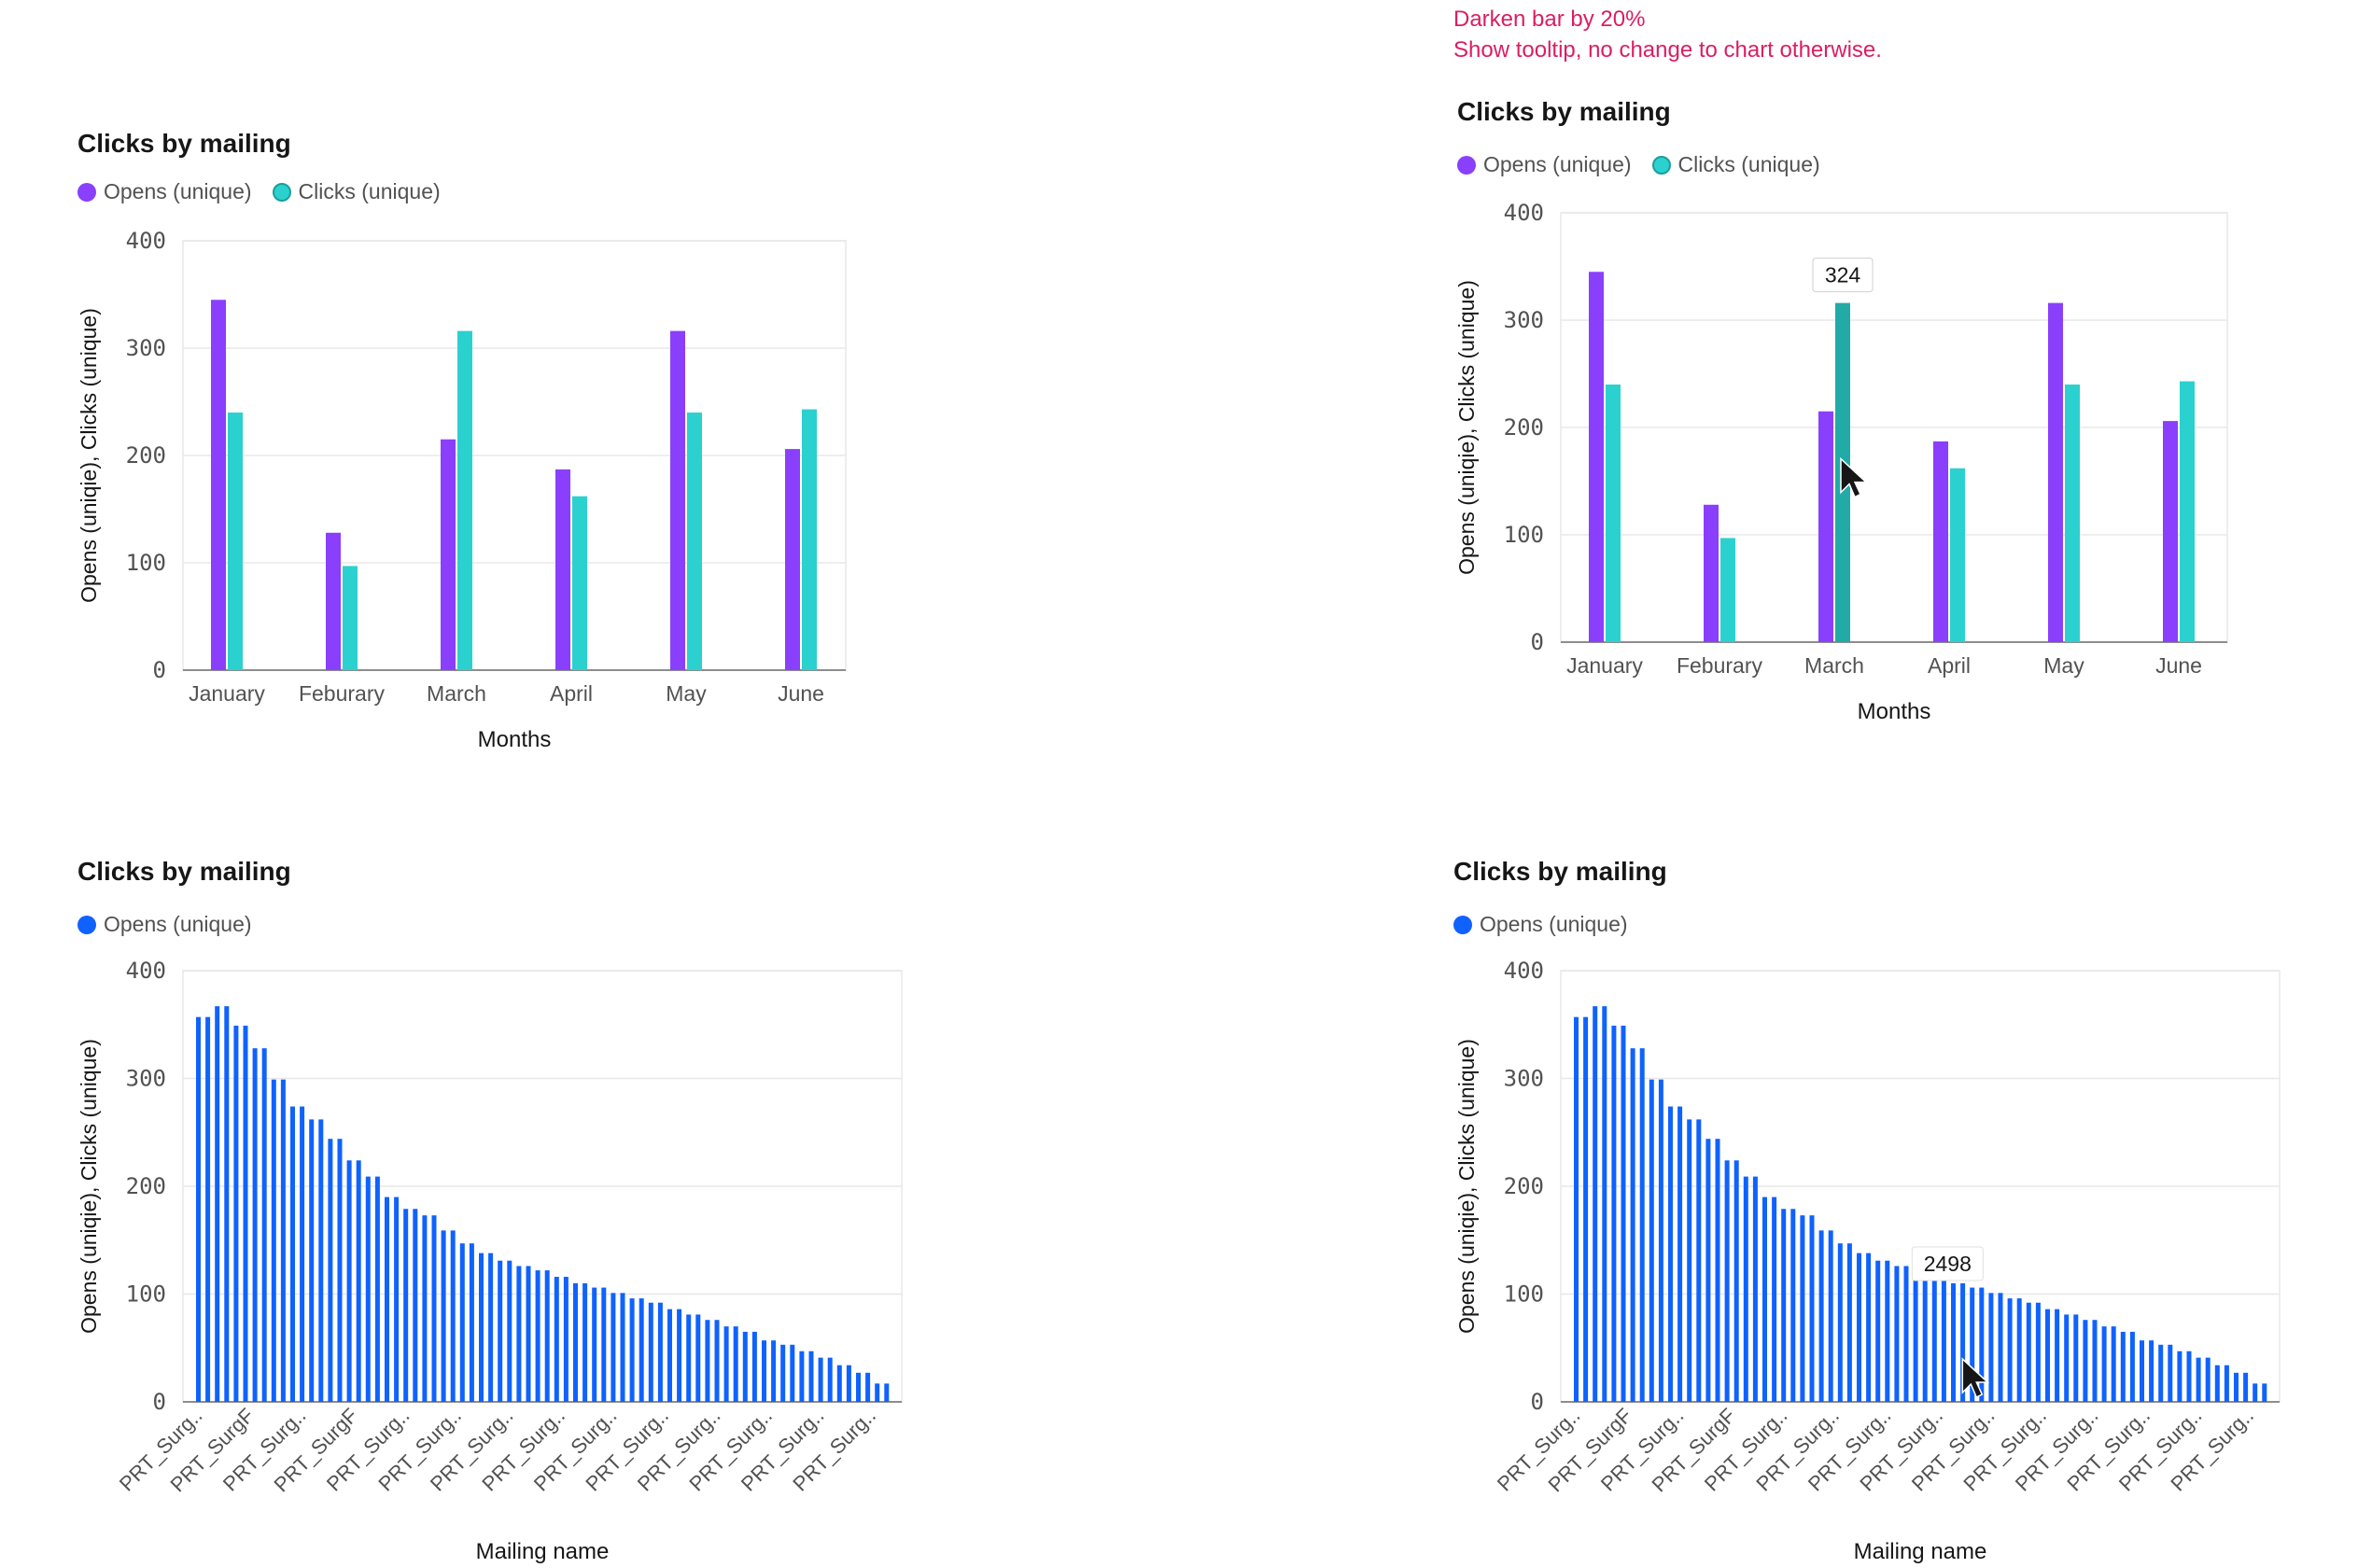  What do you see at coordinates (1940, 541) in the screenshot?
I see `chart-2-bar-opens-april` at bounding box center [1940, 541].